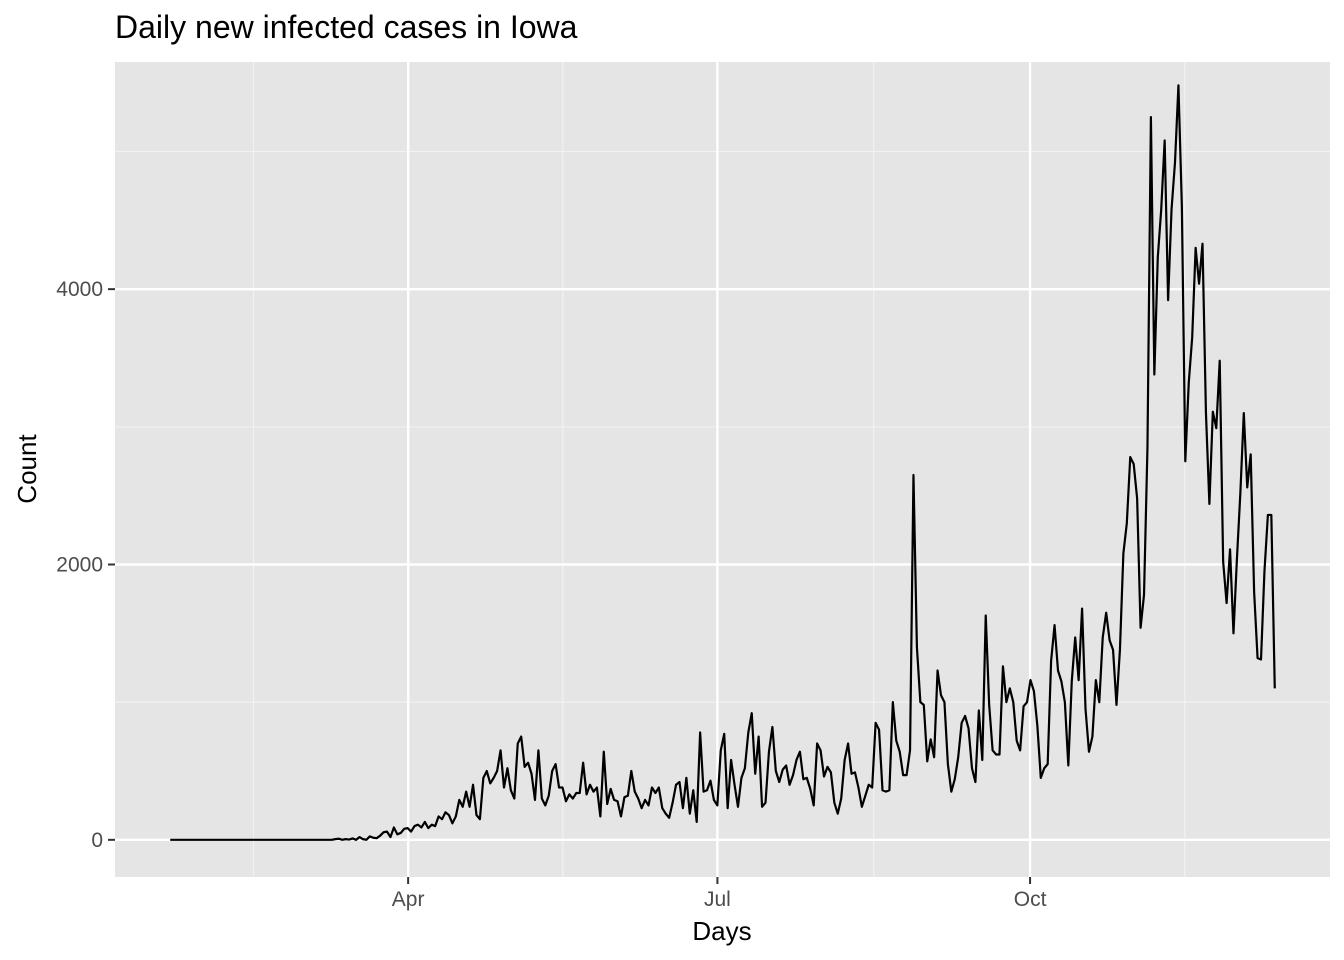 The width and height of the screenshot is (1344, 960). What do you see at coordinates (717, 899) in the screenshot?
I see `x-tick-label: Jul` at bounding box center [717, 899].